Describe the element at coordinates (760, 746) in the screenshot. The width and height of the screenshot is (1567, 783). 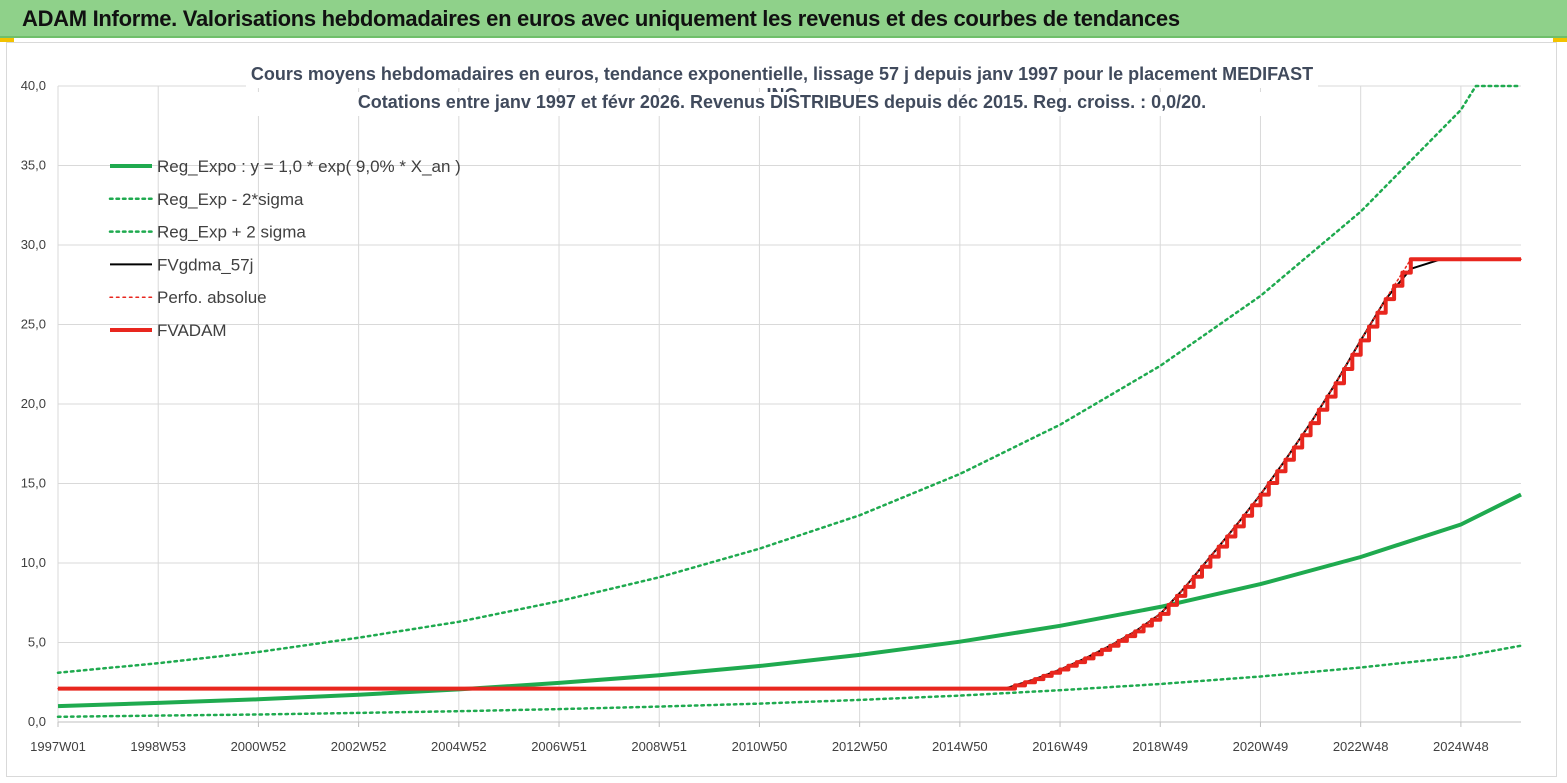
I see `x-tick-label: 2010W50` at that location.